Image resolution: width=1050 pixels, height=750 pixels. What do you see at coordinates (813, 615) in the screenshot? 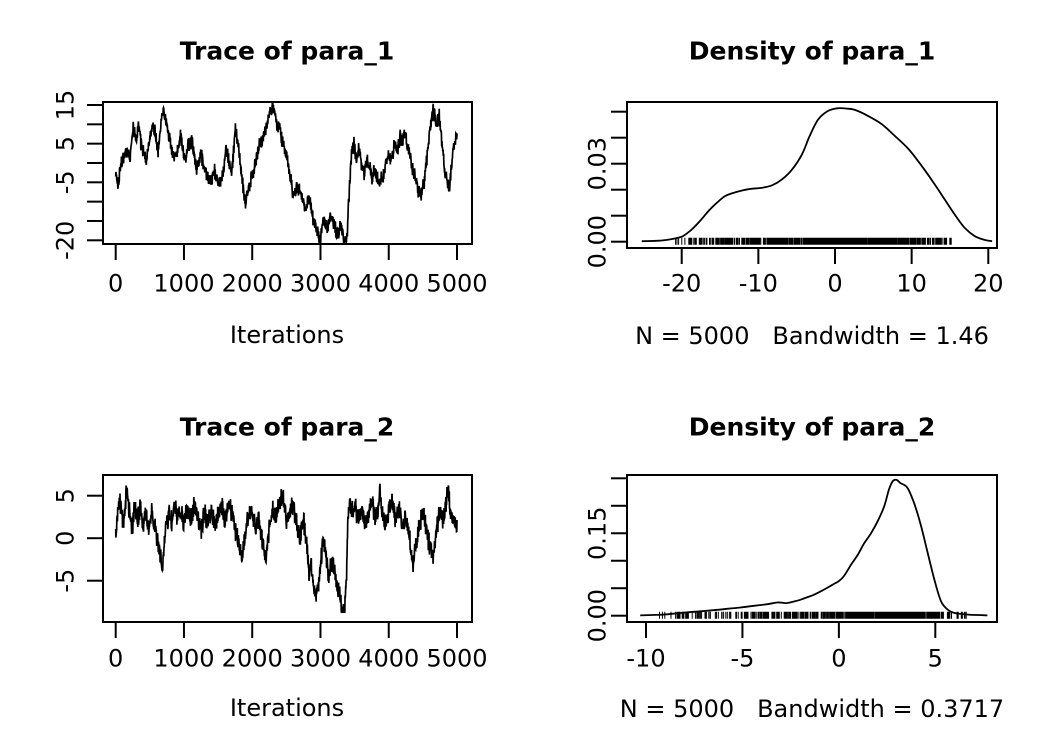
I see `density-para-2-rug` at bounding box center [813, 615].